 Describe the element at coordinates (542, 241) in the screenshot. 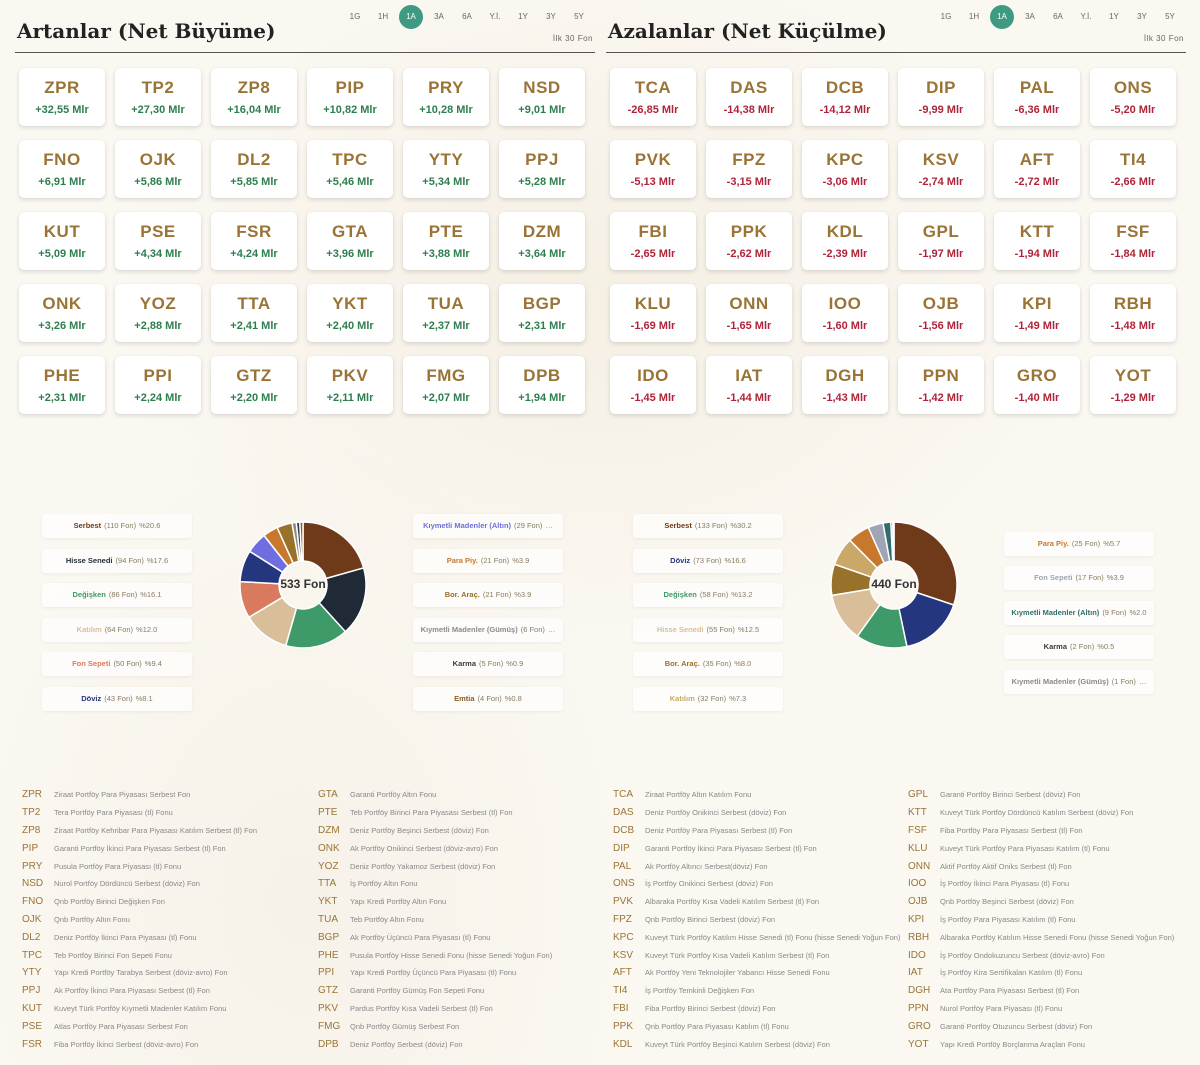

I see `fund-card-dzm: DZM +3,64 Mlr` at that location.